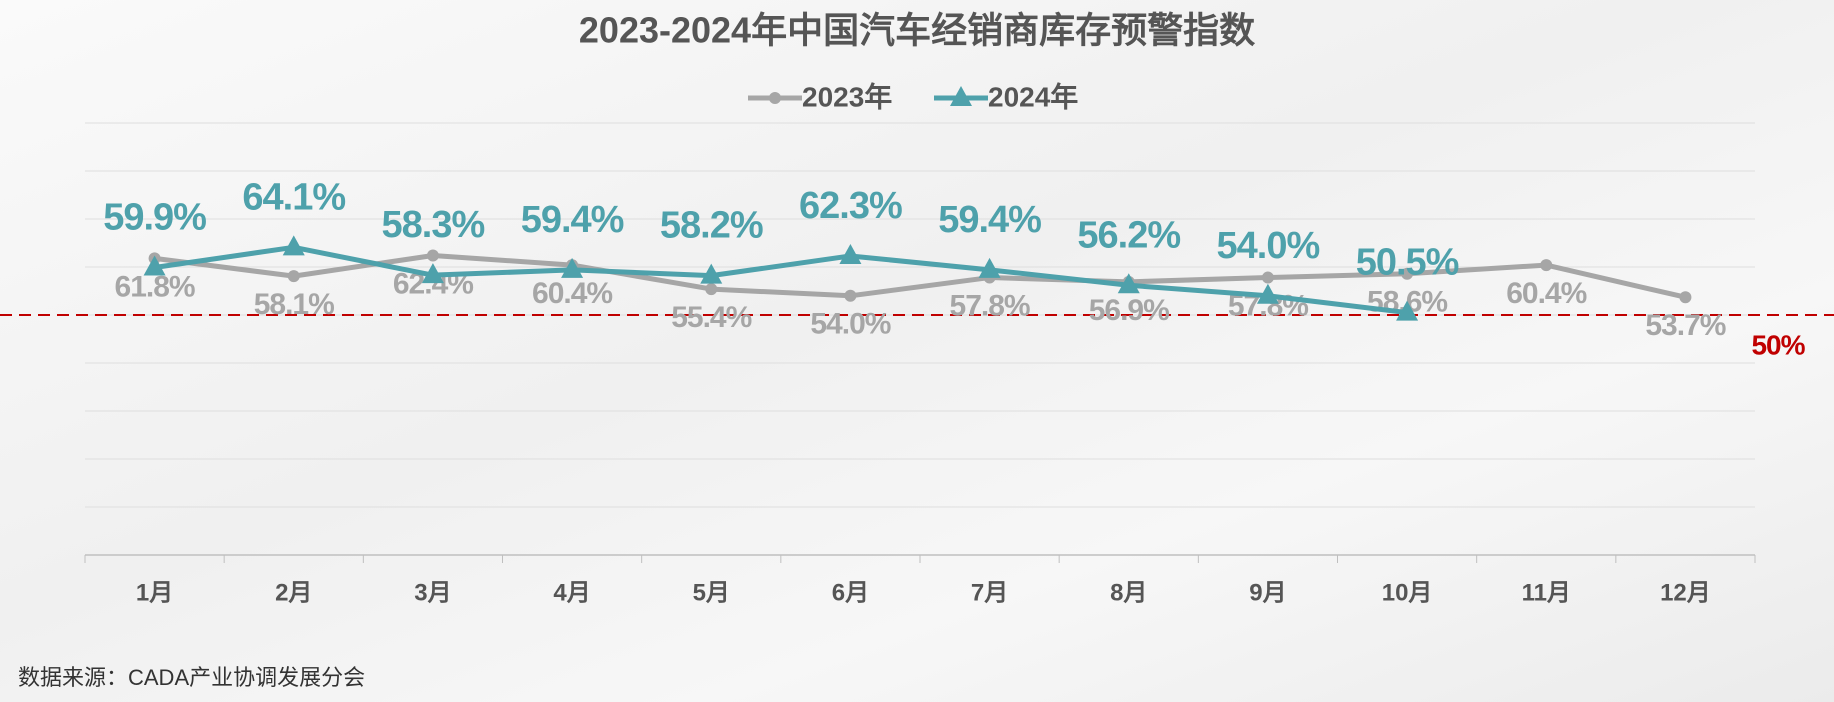  Describe the element at coordinates (711, 226) in the screenshot. I see `data-label: 58.2%` at that location.